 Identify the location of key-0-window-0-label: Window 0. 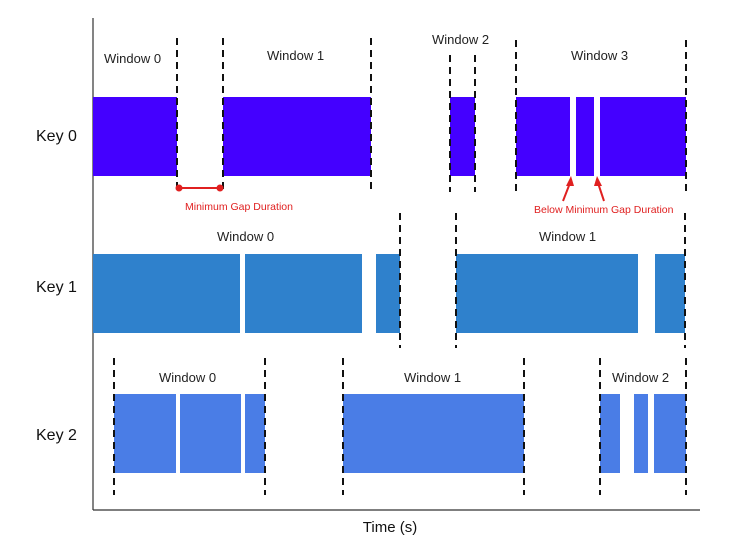
(132, 58).